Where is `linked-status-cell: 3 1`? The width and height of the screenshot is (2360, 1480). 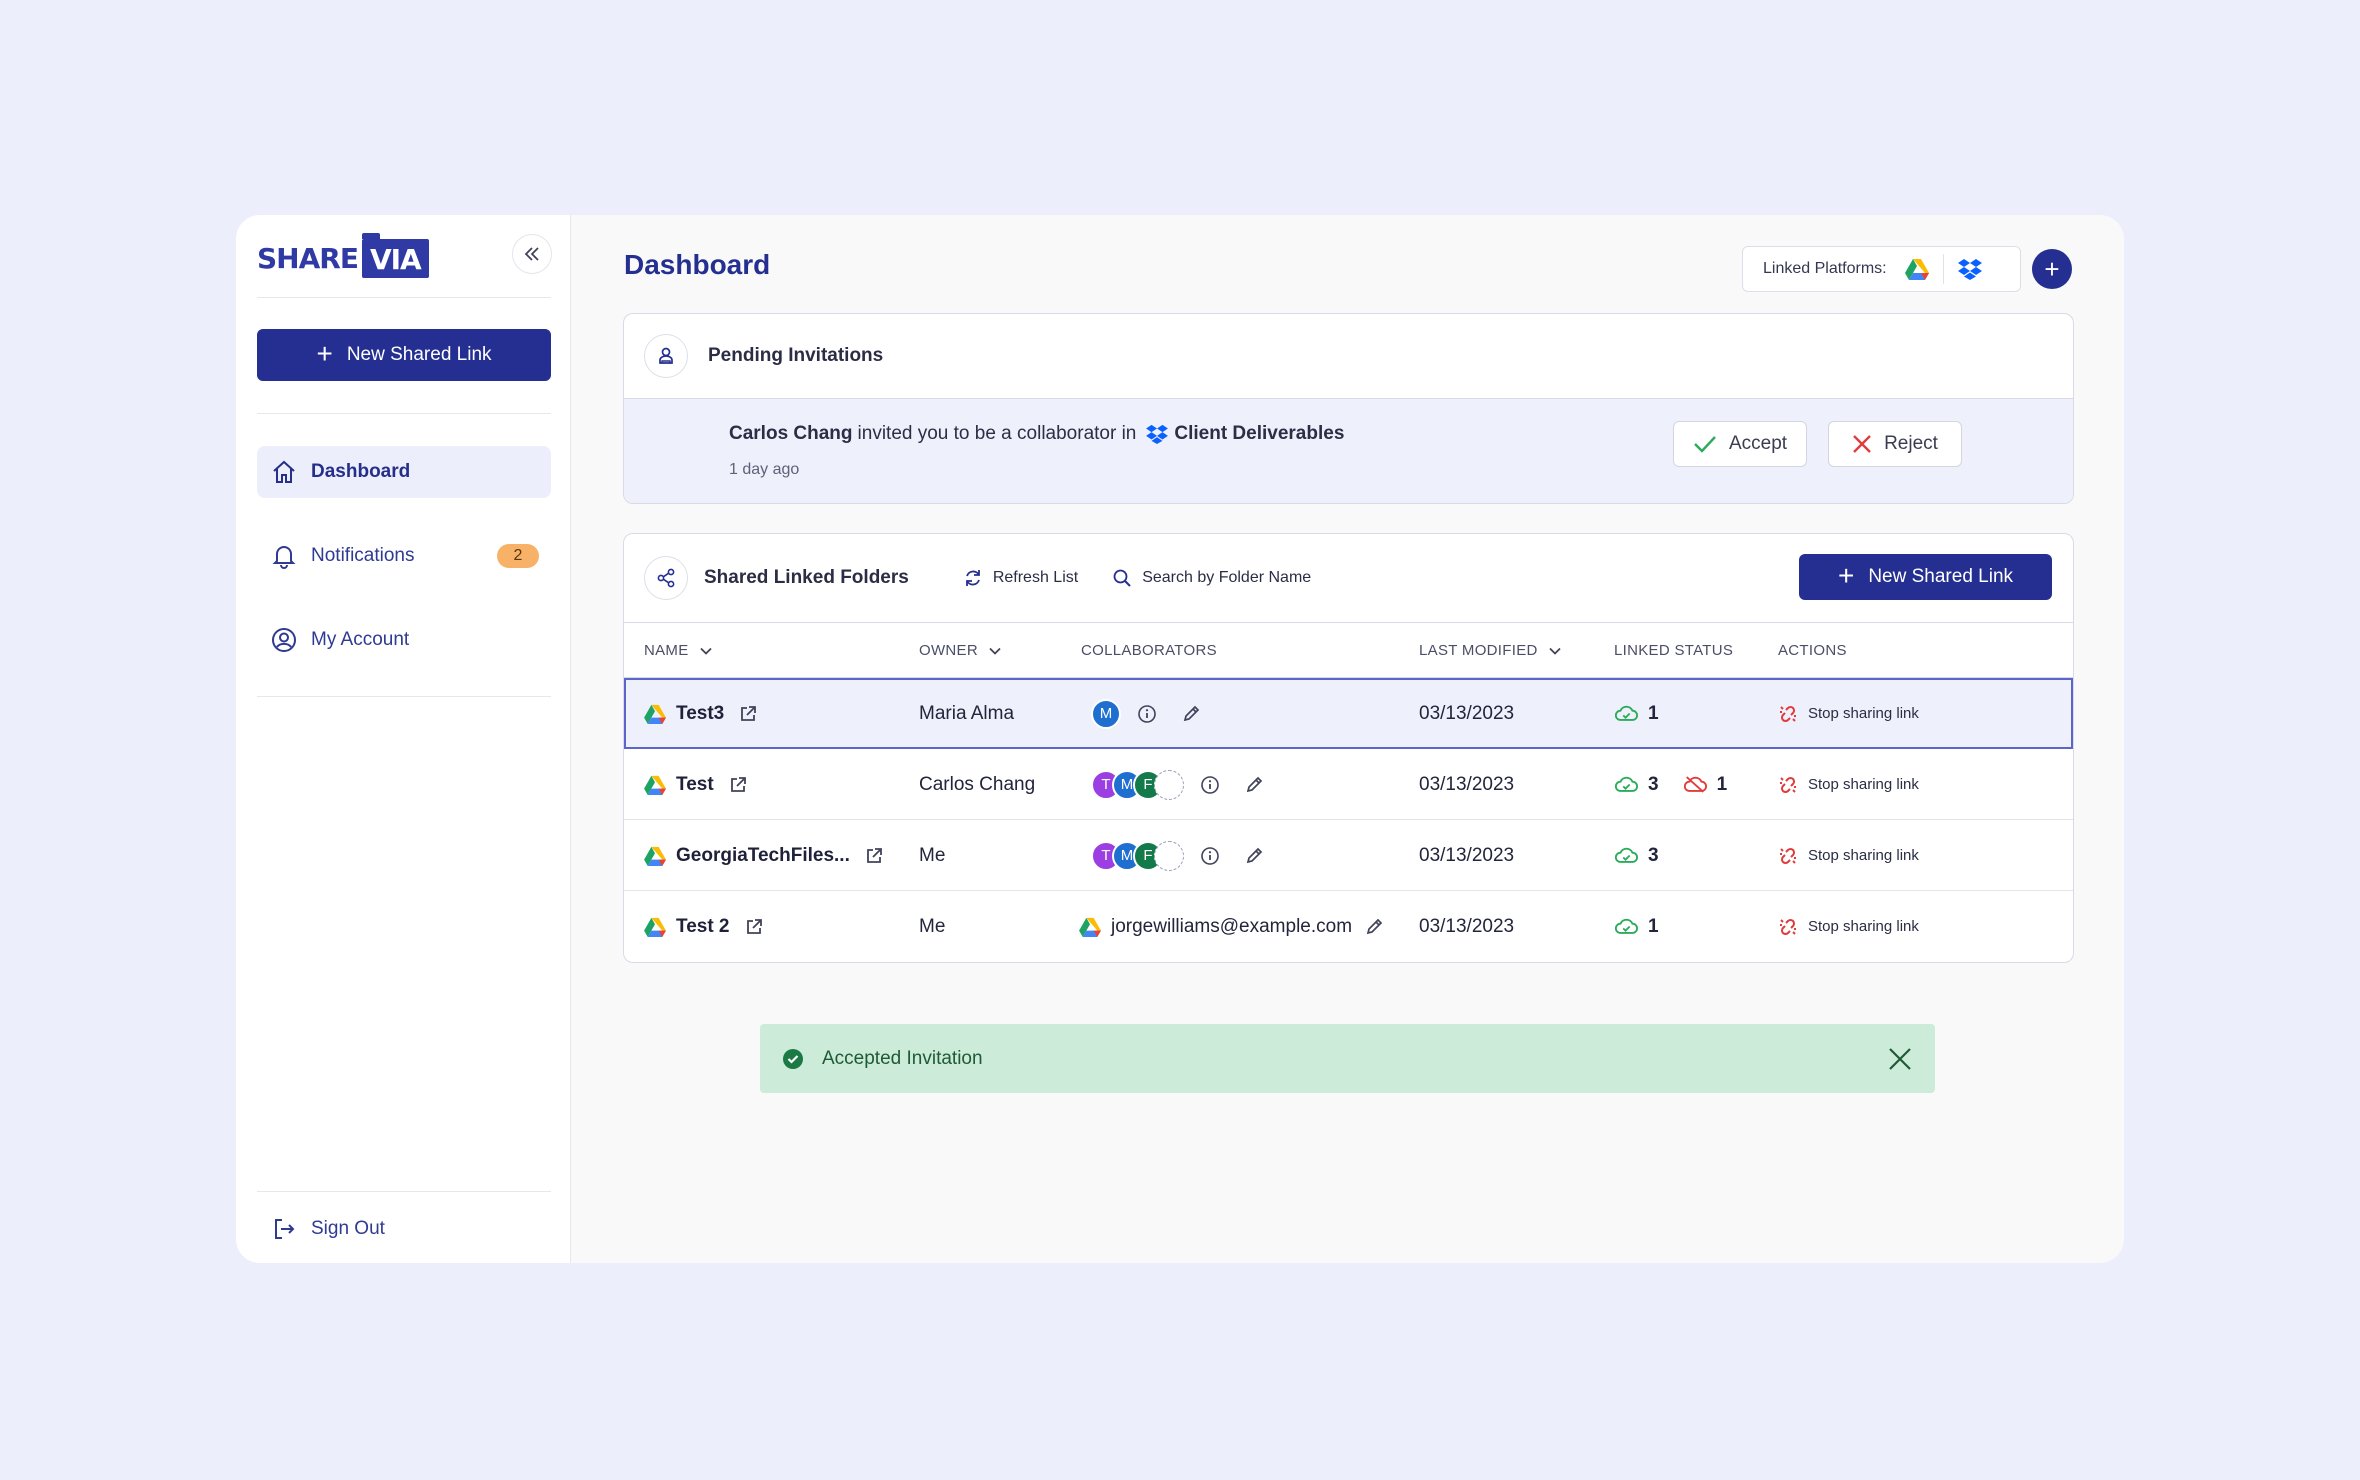 linked-status-cell: 3 1 is located at coordinates (1670, 784).